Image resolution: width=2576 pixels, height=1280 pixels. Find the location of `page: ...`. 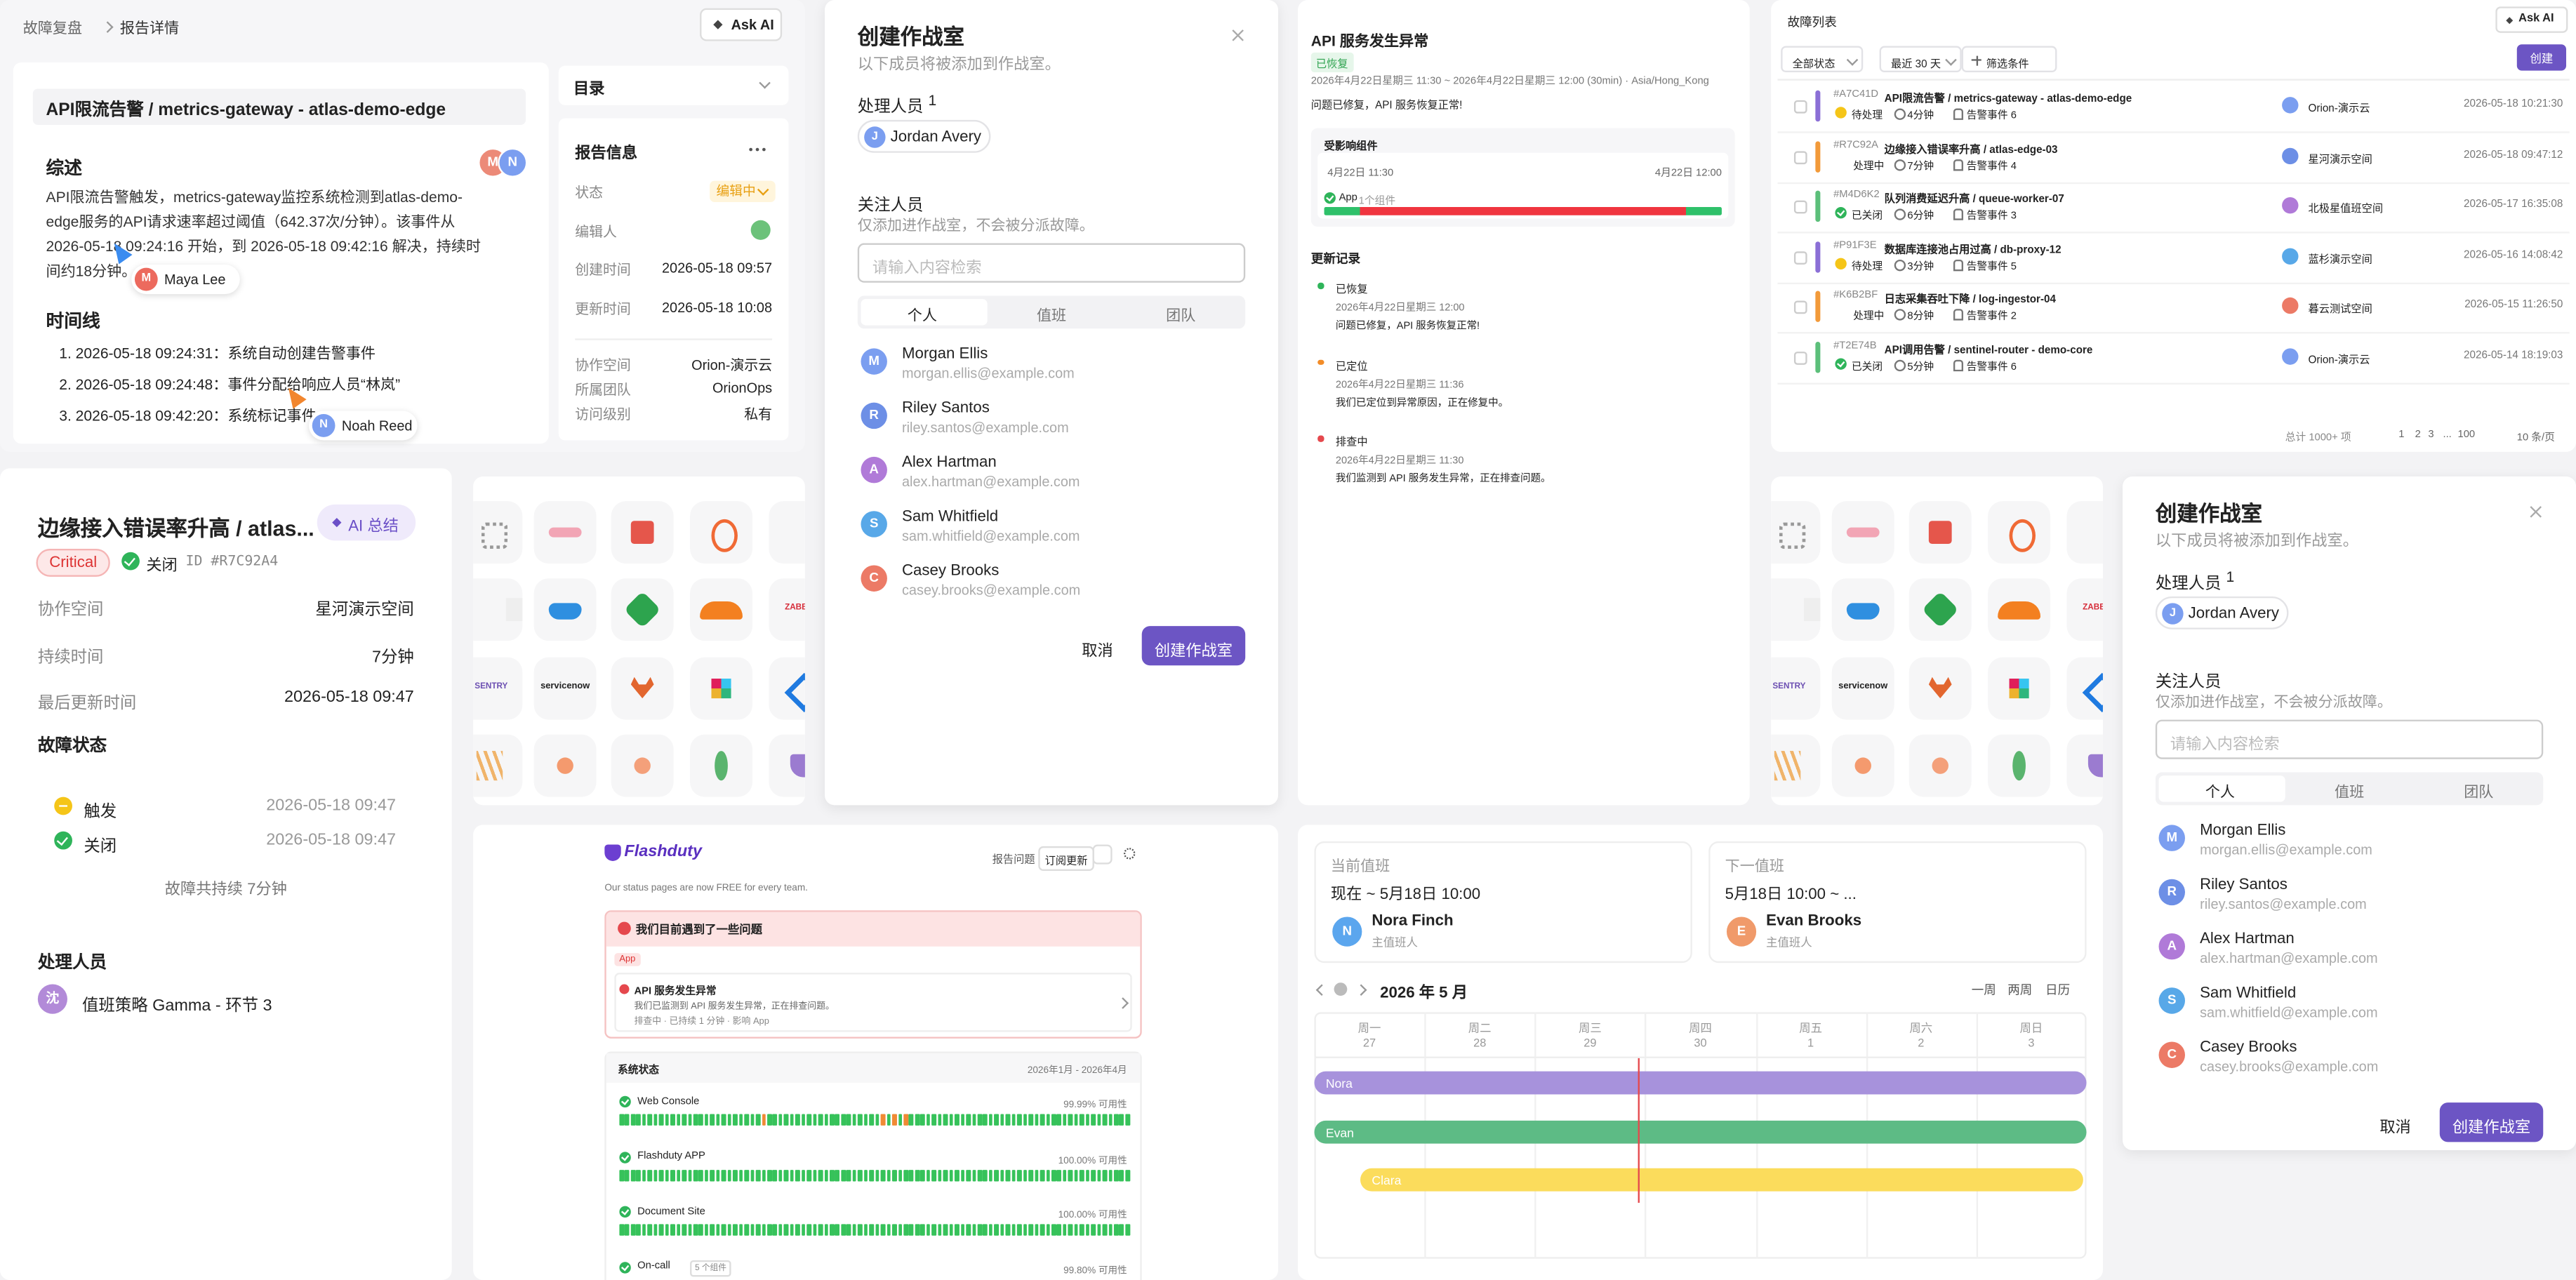

page: ... is located at coordinates (2448, 435).